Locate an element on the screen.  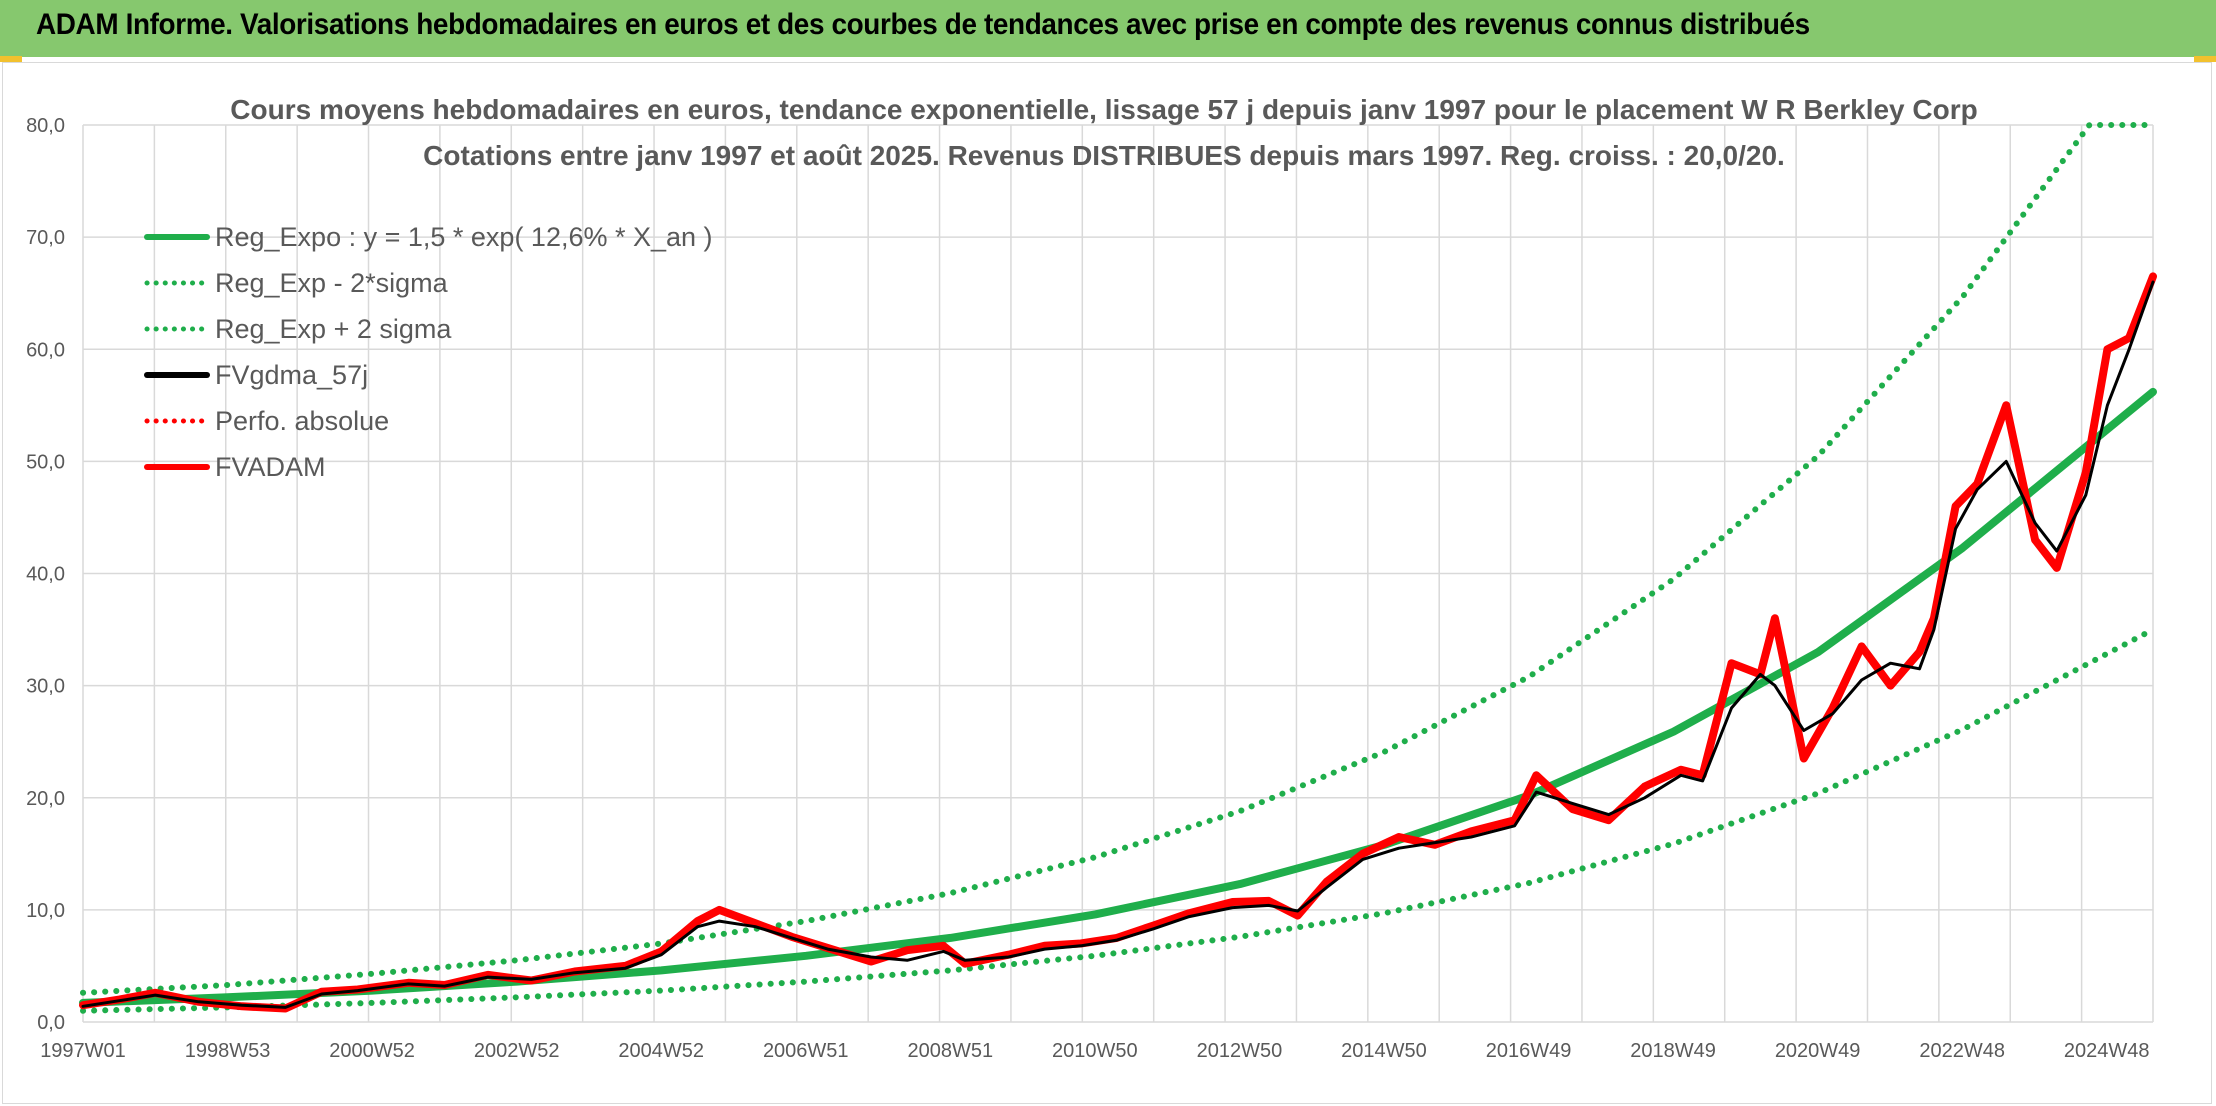
legend-label: Reg_Expo : y = 1,5 * exp( 12,6% * X_an ) is located at coordinates (464, 237).